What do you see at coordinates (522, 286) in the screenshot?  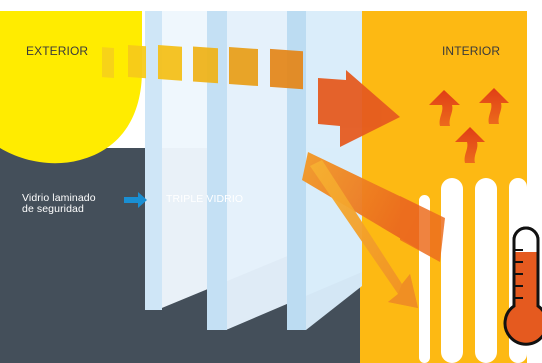 I see `thermometer-icon` at bounding box center [522, 286].